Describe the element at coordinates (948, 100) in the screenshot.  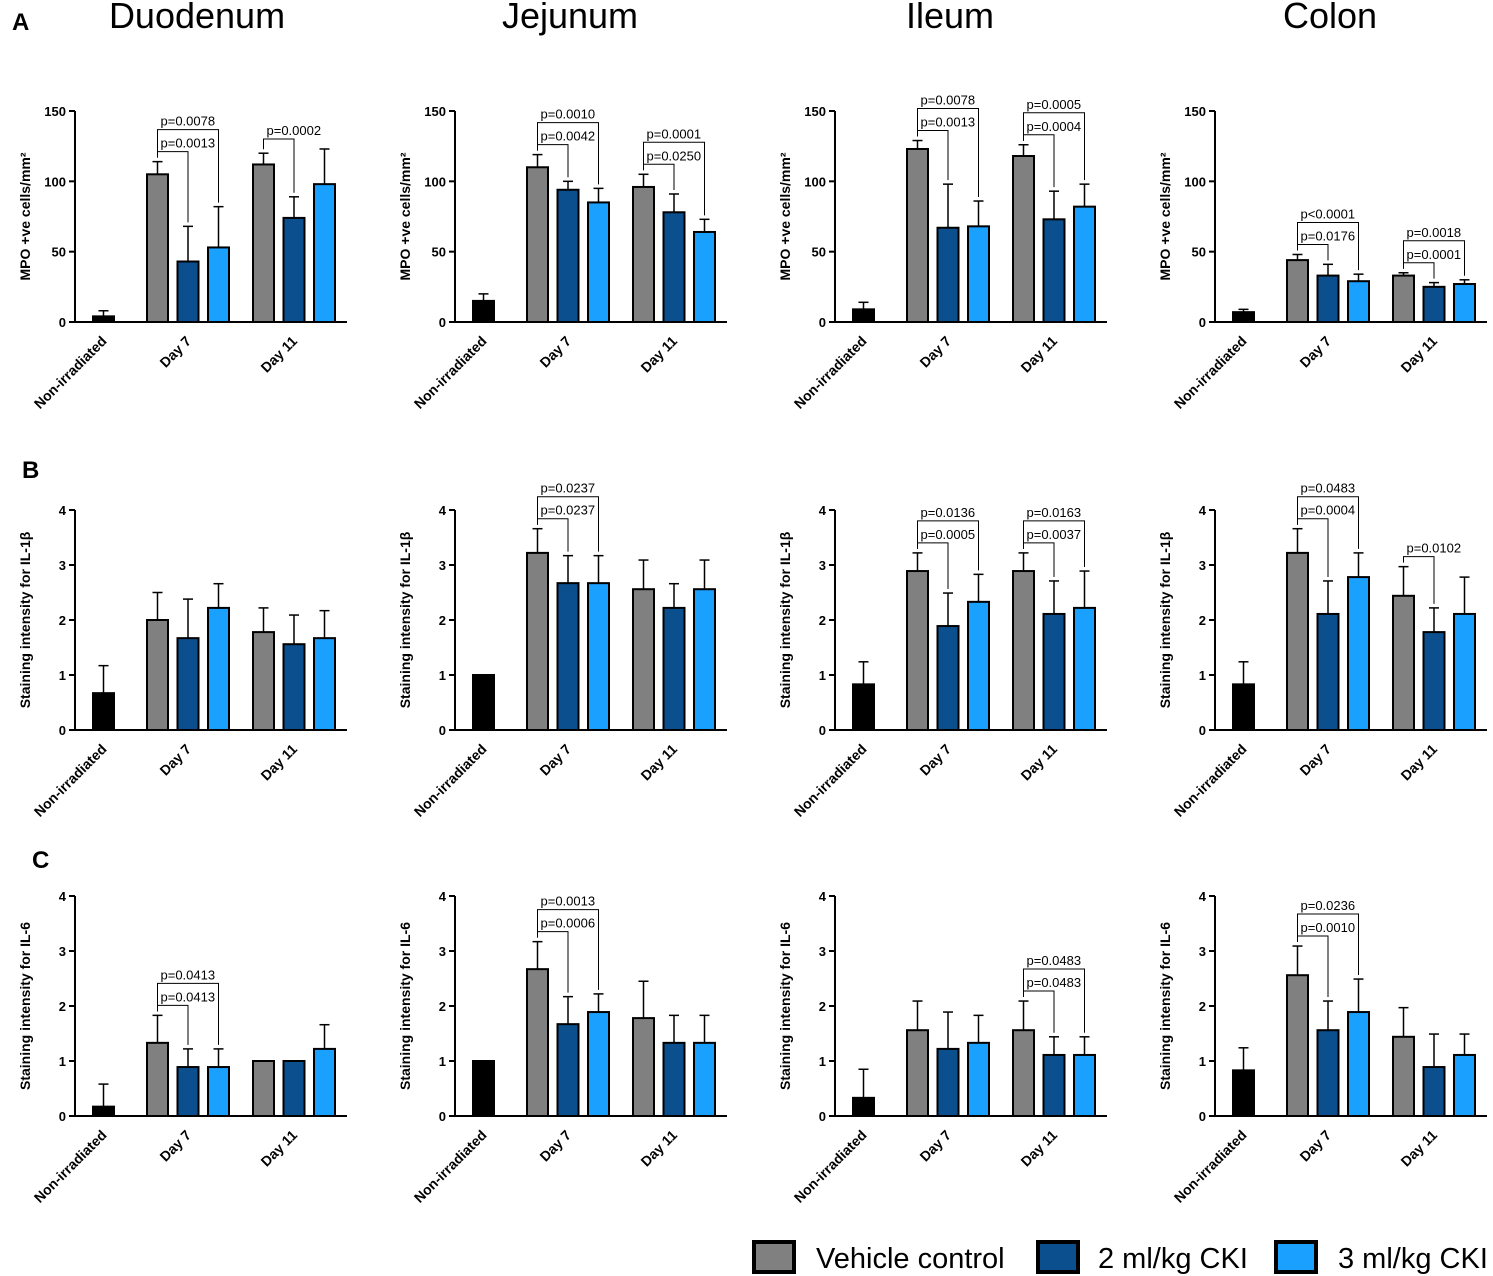
I see `p-value-label: p=0.0078` at that location.